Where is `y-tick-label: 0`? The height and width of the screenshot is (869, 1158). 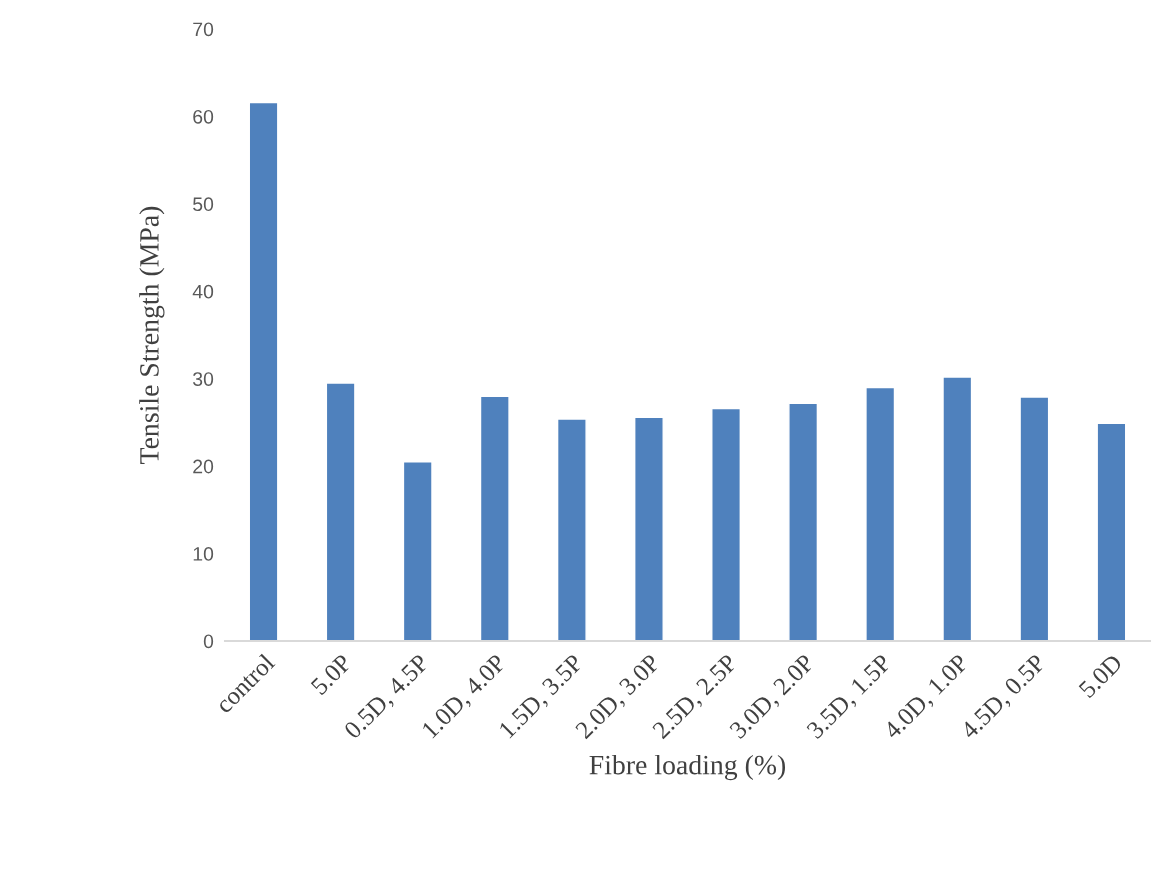 y-tick-label: 0 is located at coordinates (208, 641).